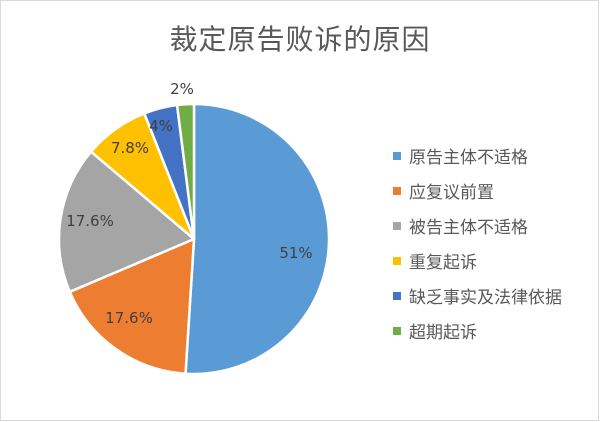  I want to click on data-label-3: 7.8%, so click(130, 148).